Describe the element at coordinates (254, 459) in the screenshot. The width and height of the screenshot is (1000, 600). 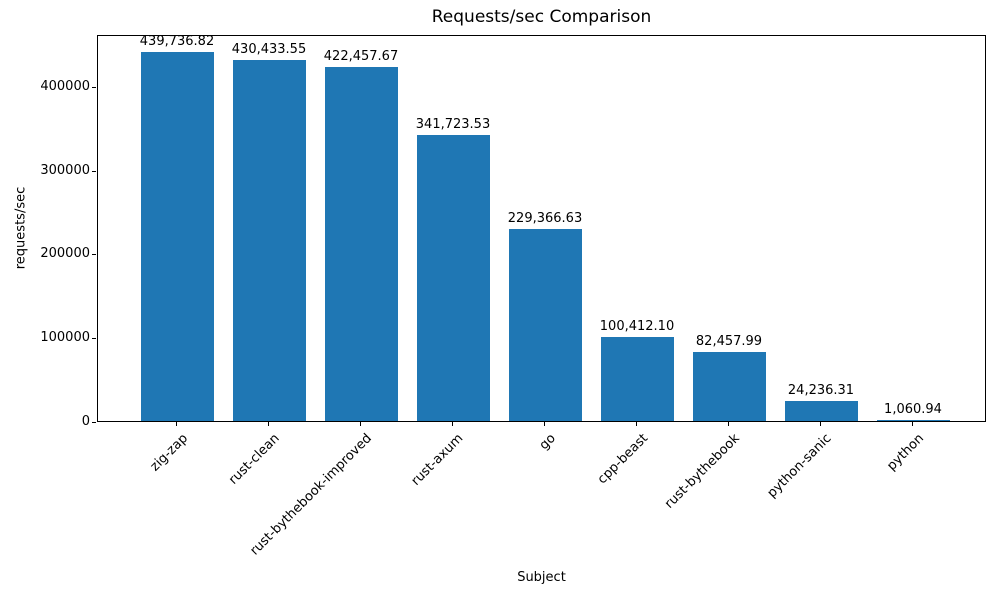
I see `x-tick-label: rust-clean` at that location.